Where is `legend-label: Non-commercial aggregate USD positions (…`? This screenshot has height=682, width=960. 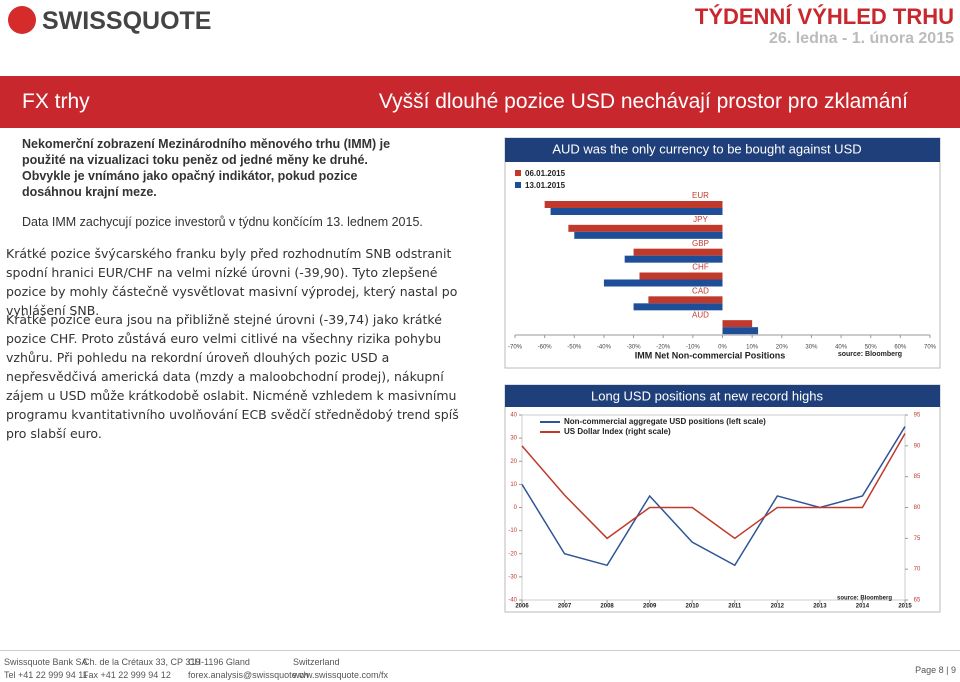 legend-label: Non-commercial aggregate USD positions (… is located at coordinates (665, 421).